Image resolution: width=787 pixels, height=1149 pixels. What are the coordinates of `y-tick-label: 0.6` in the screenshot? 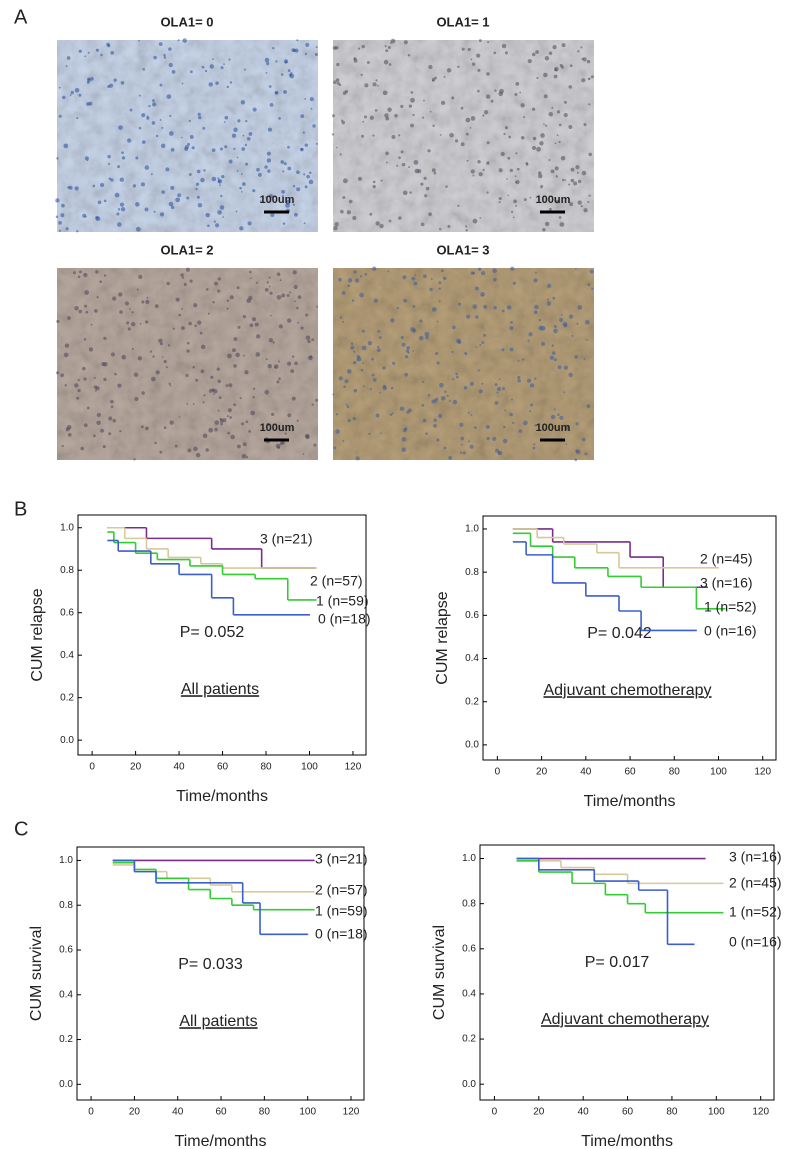 It's located at (66, 950).